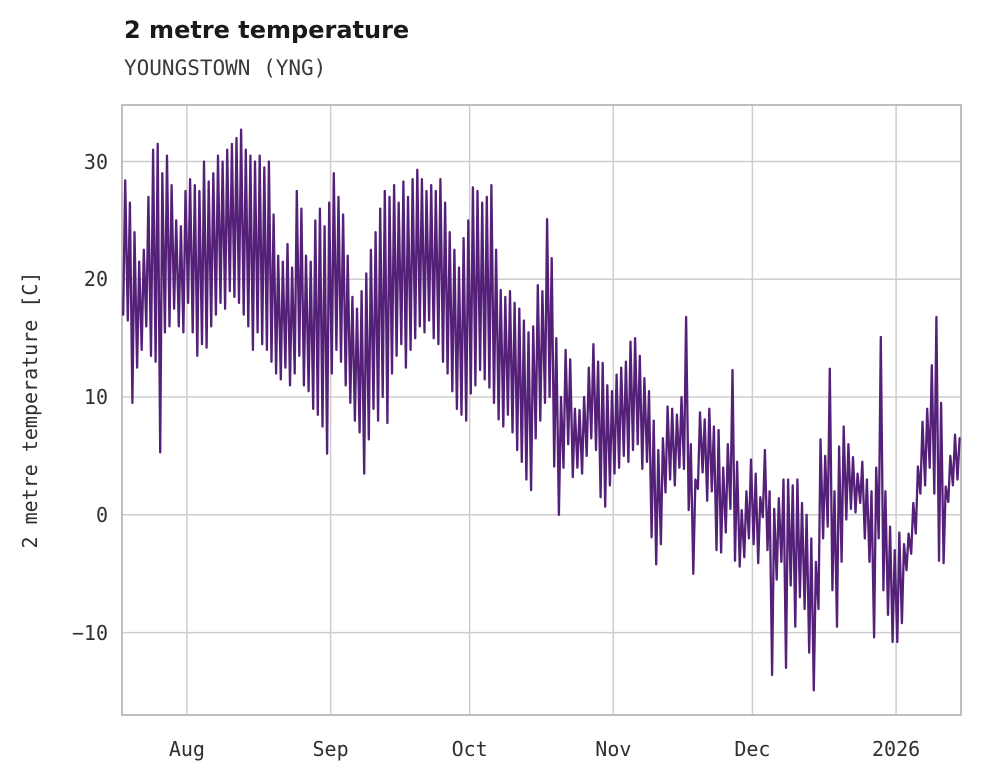 The width and height of the screenshot is (981, 782). Describe the element at coordinates (101, 514) in the screenshot. I see `y-tick-label: 0` at that location.